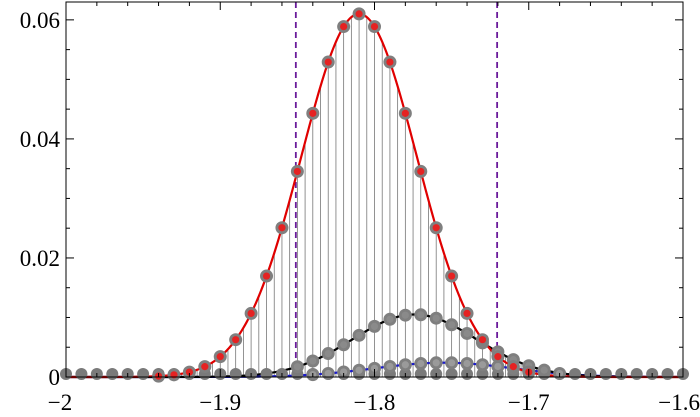 The height and width of the screenshot is (417, 700). Describe the element at coordinates (60, 402) in the screenshot. I see `x-tick-label: −2` at that location.